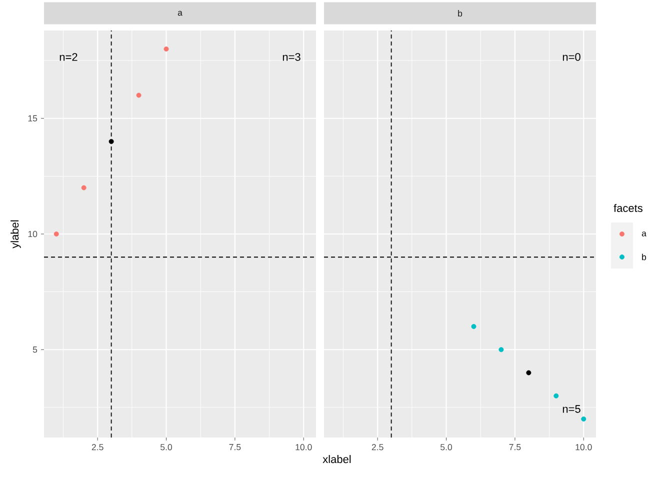 The height and width of the screenshot is (480, 672). Describe the element at coordinates (33, 118) in the screenshot. I see `y-tick-label: 15` at that location.